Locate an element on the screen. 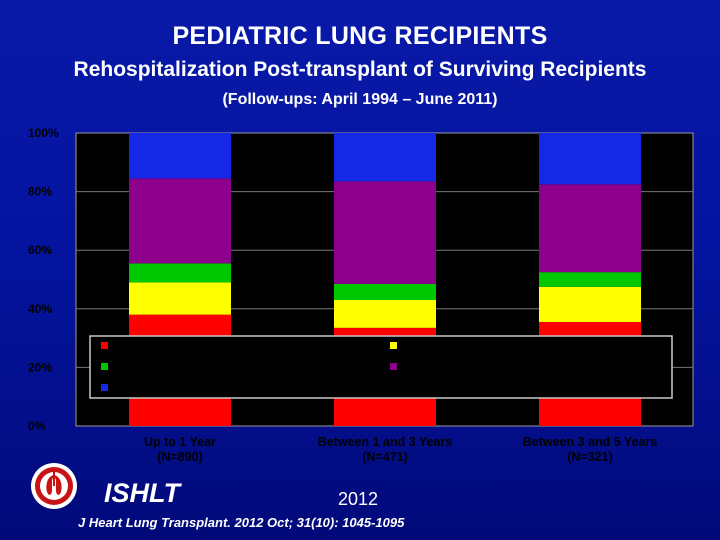 This screenshot has width=720, height=540. y-tick-label: 0% is located at coordinates (37, 426).